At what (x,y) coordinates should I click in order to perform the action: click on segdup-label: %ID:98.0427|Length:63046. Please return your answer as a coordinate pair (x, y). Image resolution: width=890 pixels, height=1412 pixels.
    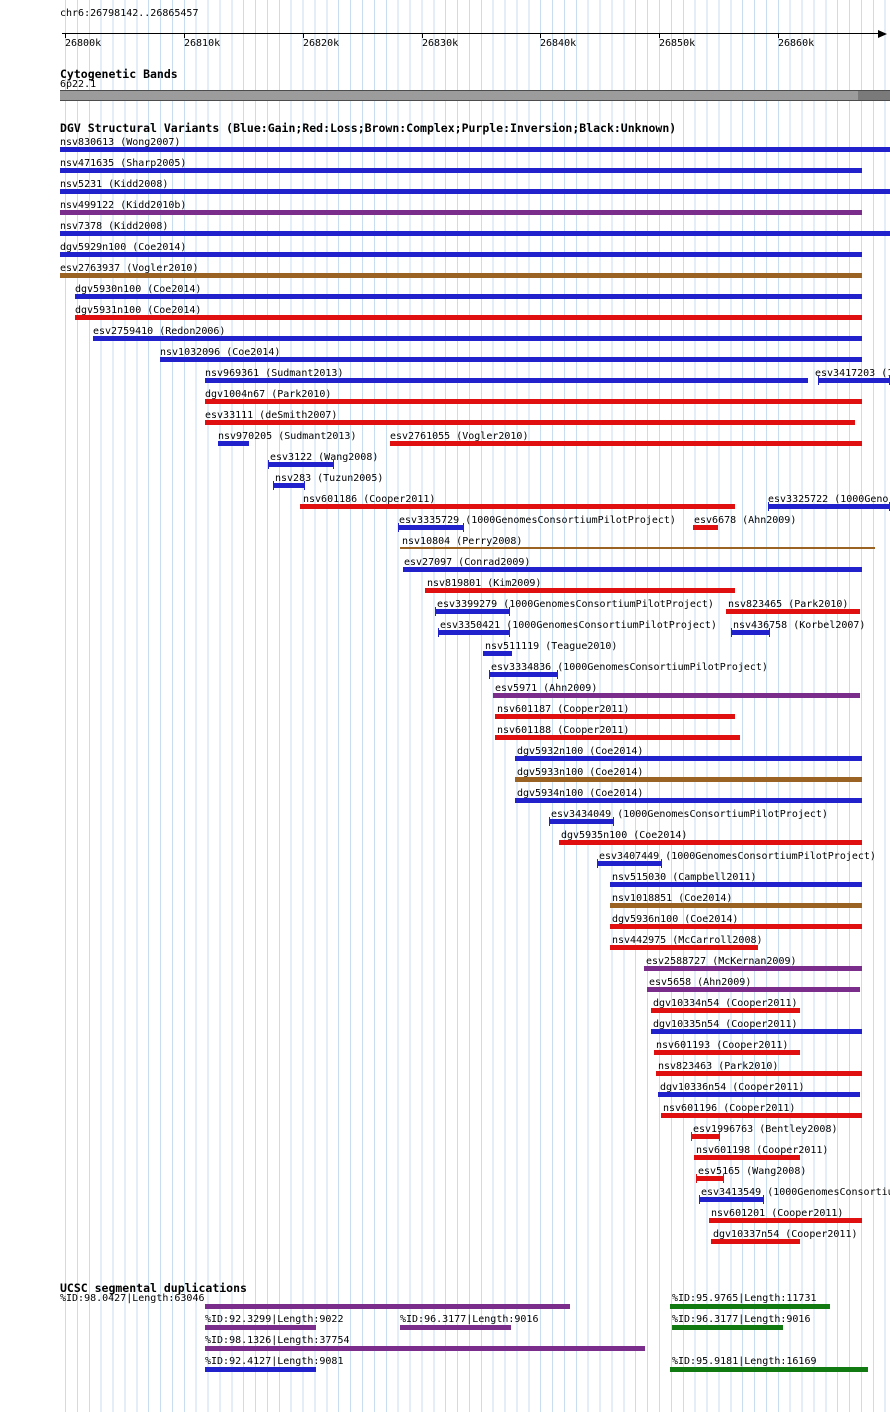
    Looking at the image, I should click on (132, 1298).